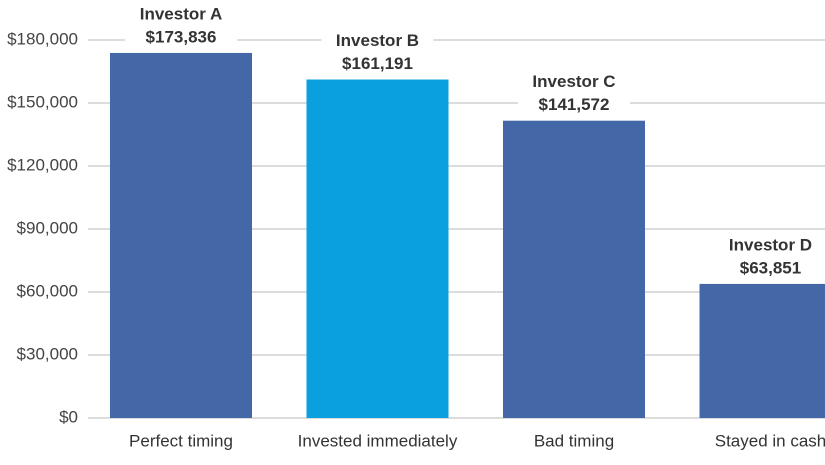 The height and width of the screenshot is (465, 825). I want to click on value-label: $173,836, so click(181, 36).